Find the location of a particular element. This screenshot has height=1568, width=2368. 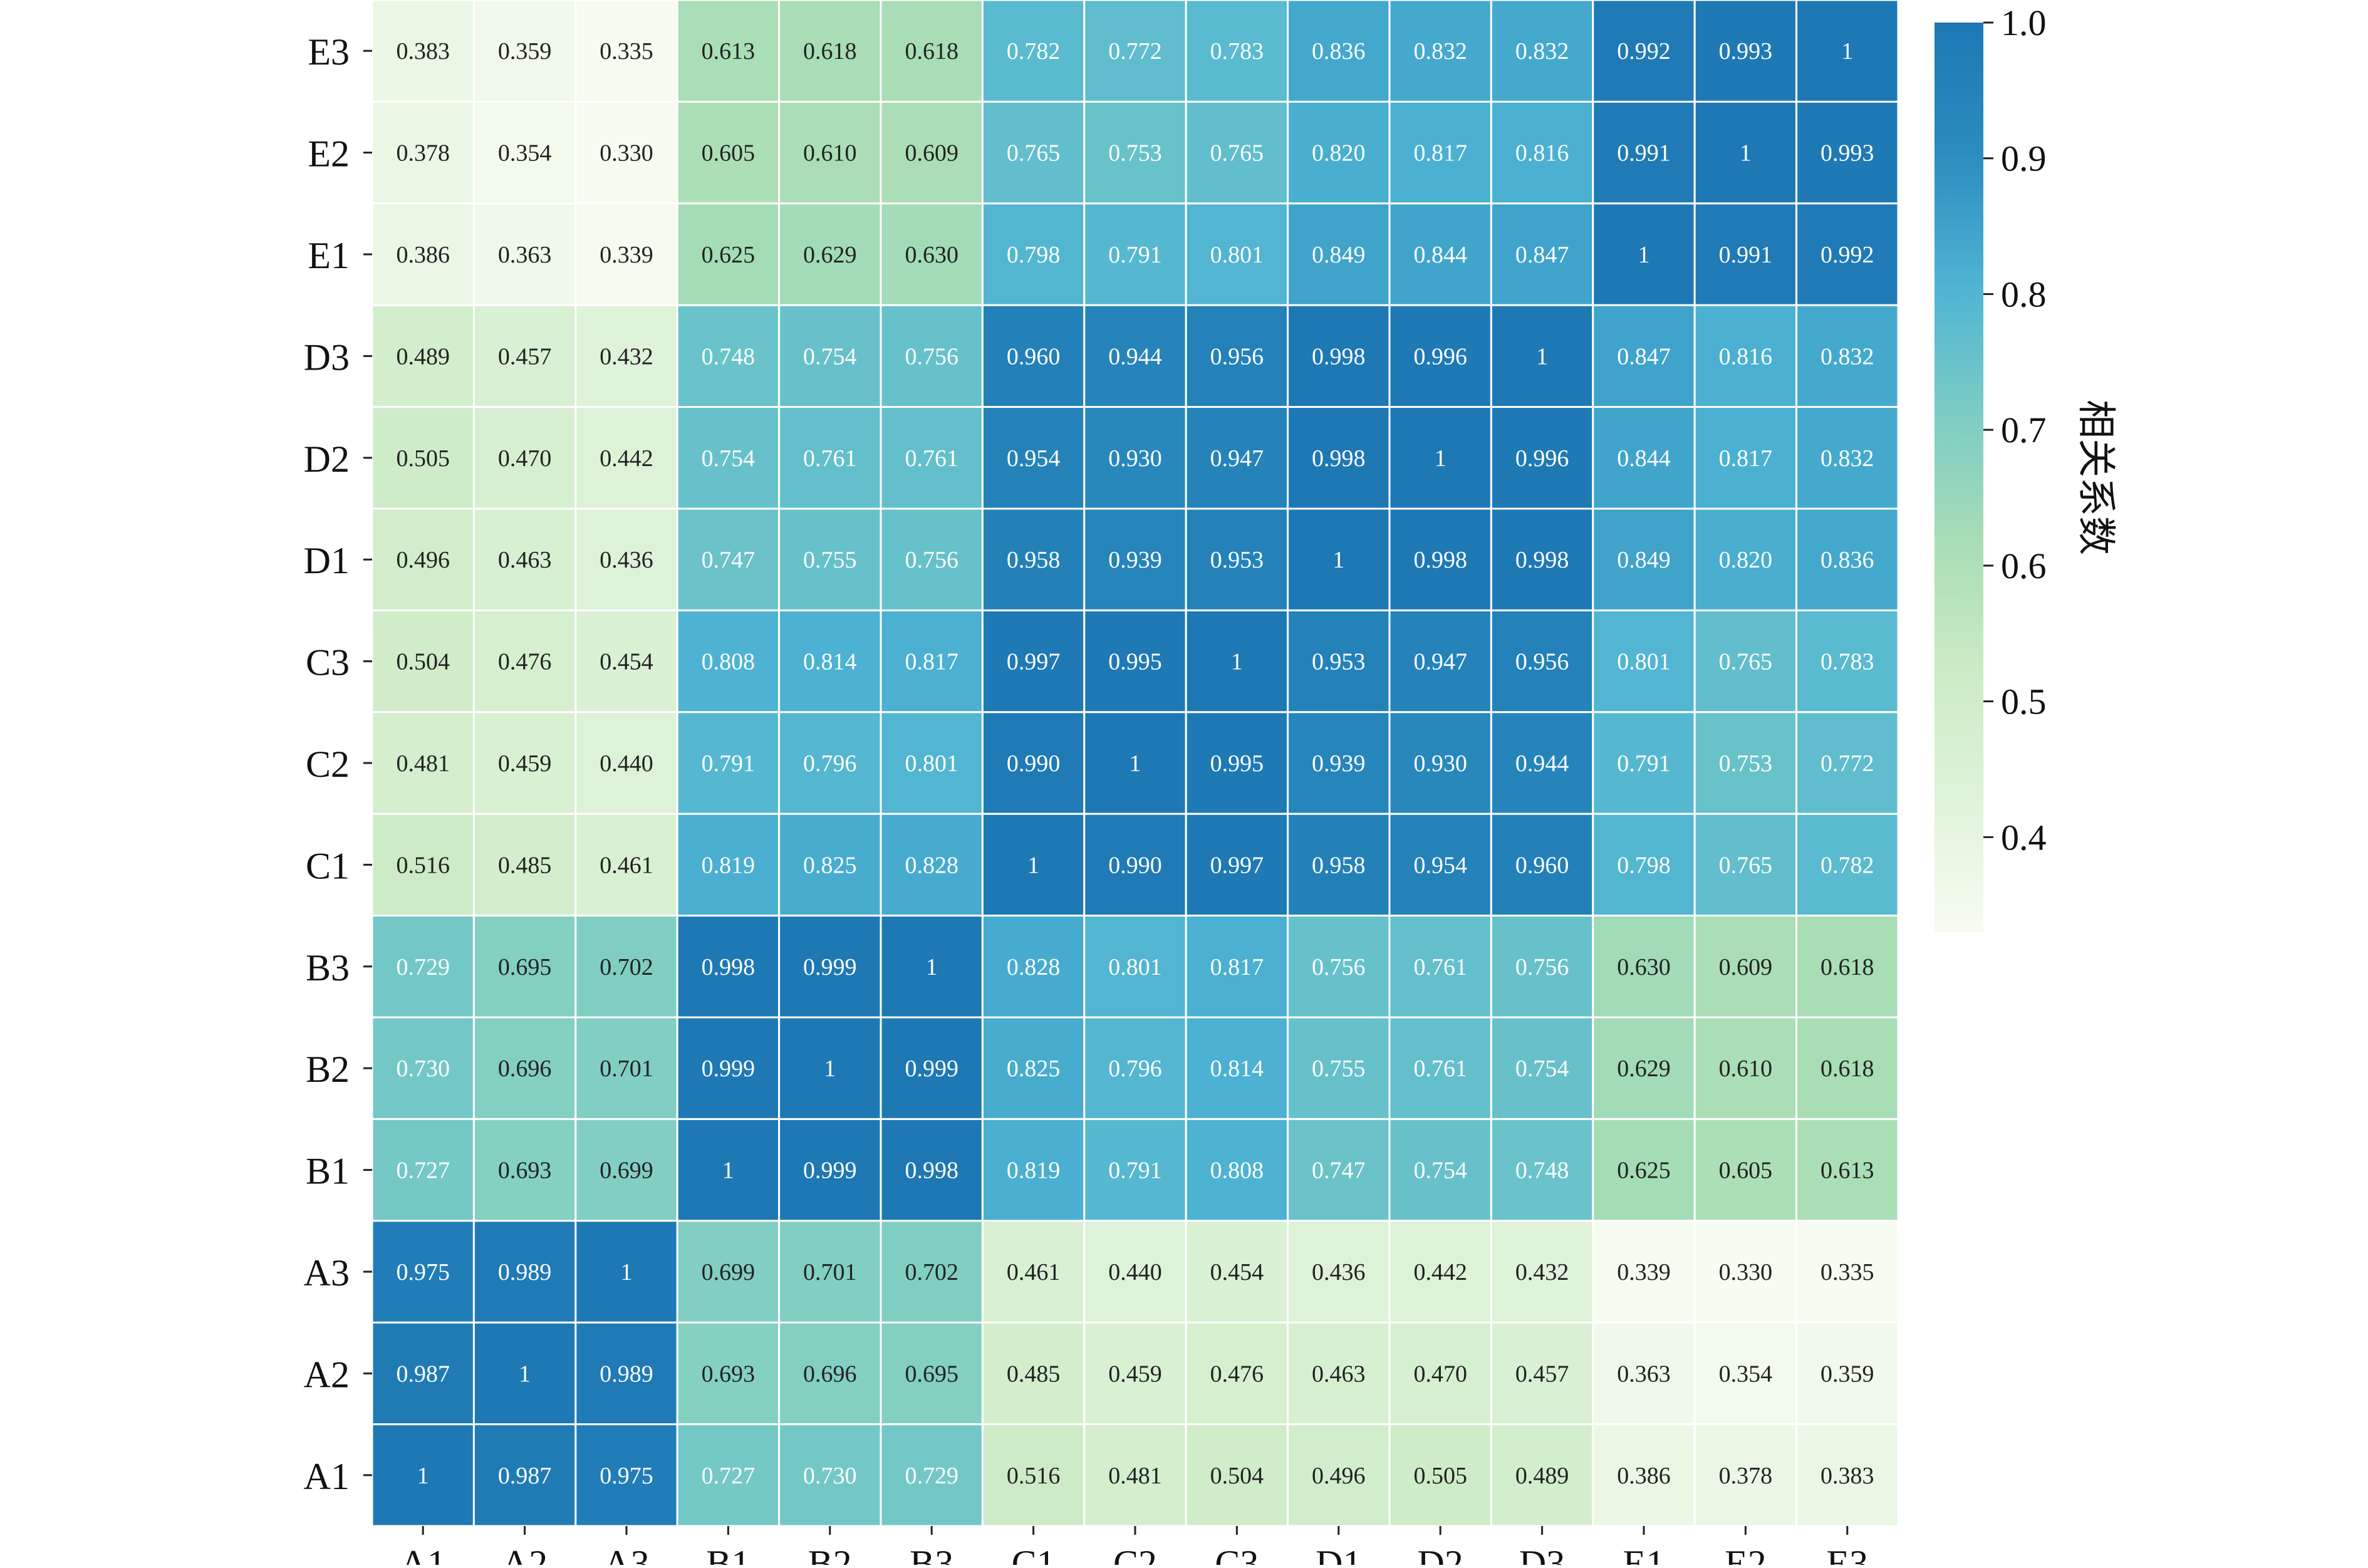

heatmap-cell-value: 0.629 is located at coordinates (830, 255).